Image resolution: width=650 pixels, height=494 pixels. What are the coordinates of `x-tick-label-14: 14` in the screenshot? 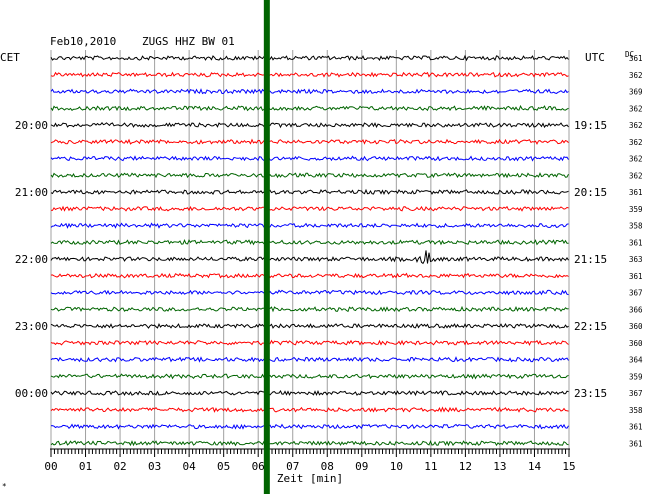 It's located at (535, 466).